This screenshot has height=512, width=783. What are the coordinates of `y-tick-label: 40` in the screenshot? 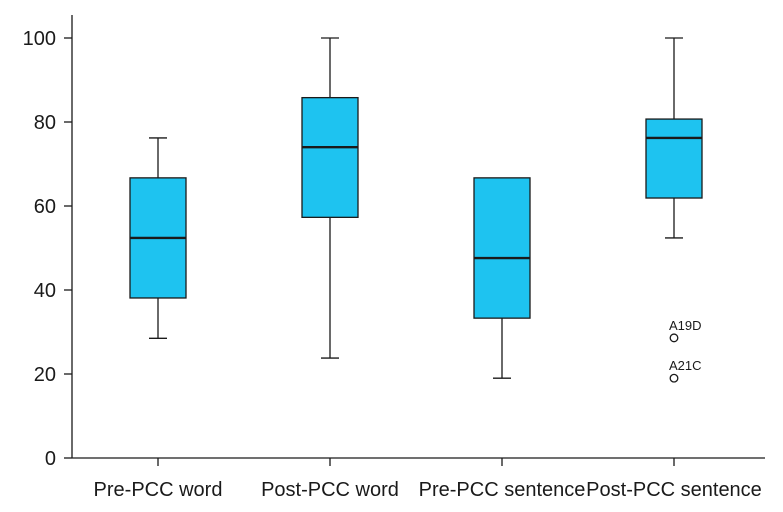 It's located at (45, 291).